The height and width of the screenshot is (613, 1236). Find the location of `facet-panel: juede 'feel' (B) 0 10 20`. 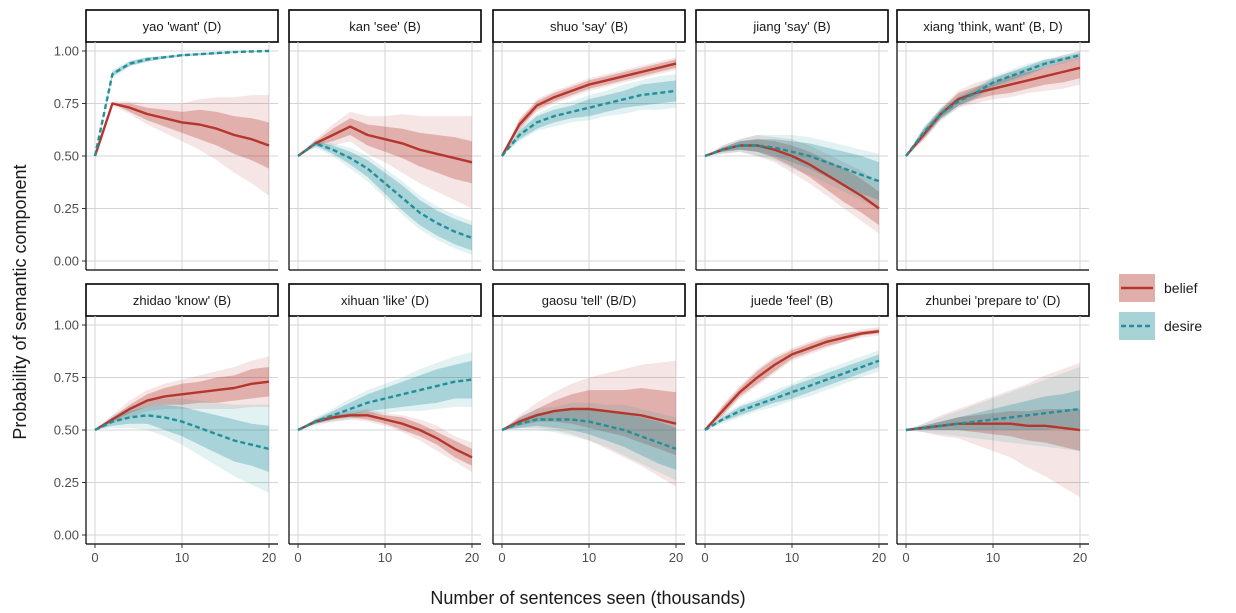

facet-panel: juede 'feel' (B) 0 10 20 is located at coordinates (792, 424).